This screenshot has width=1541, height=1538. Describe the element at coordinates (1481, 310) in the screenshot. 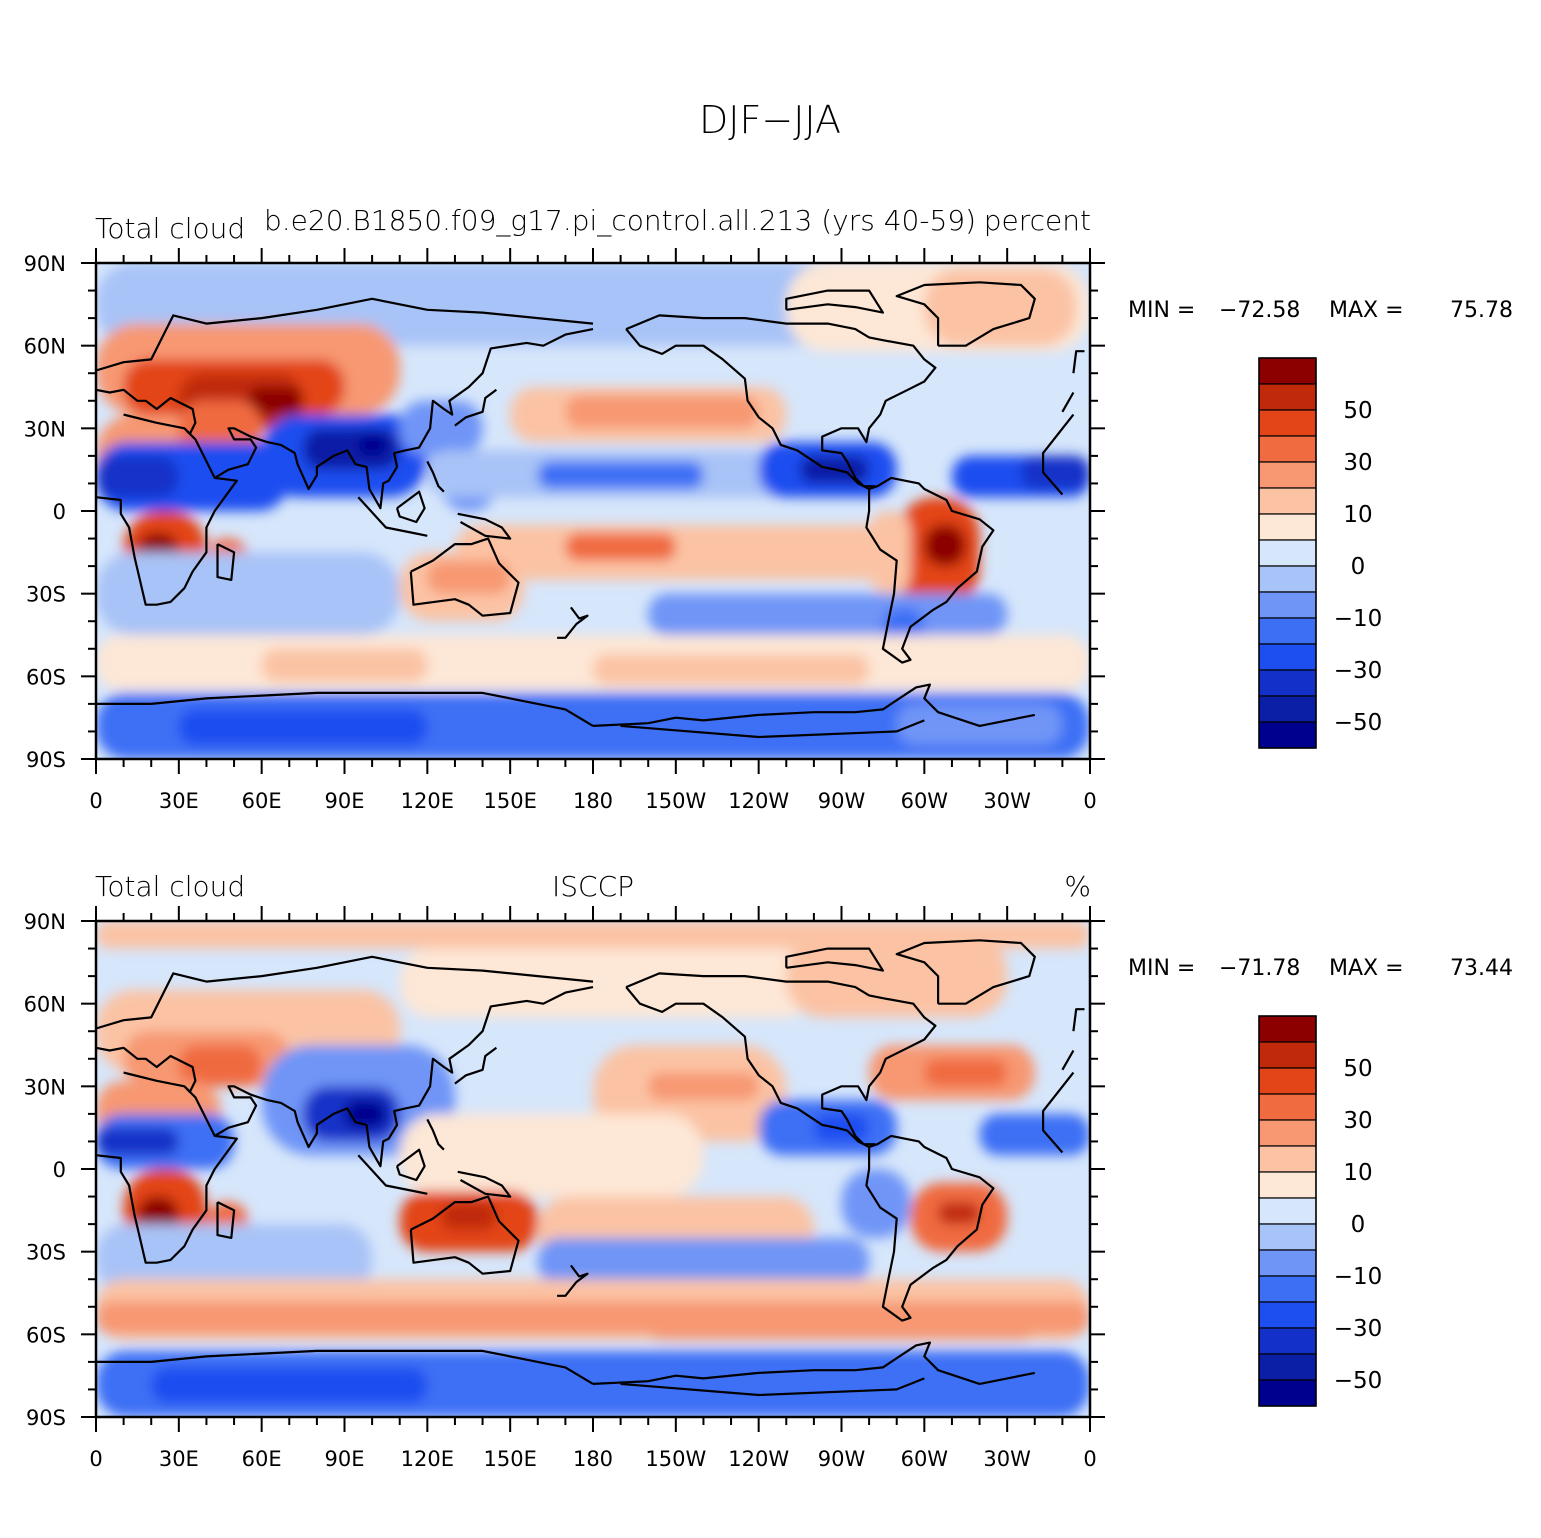

I see `max-value-top: 75.78` at that location.